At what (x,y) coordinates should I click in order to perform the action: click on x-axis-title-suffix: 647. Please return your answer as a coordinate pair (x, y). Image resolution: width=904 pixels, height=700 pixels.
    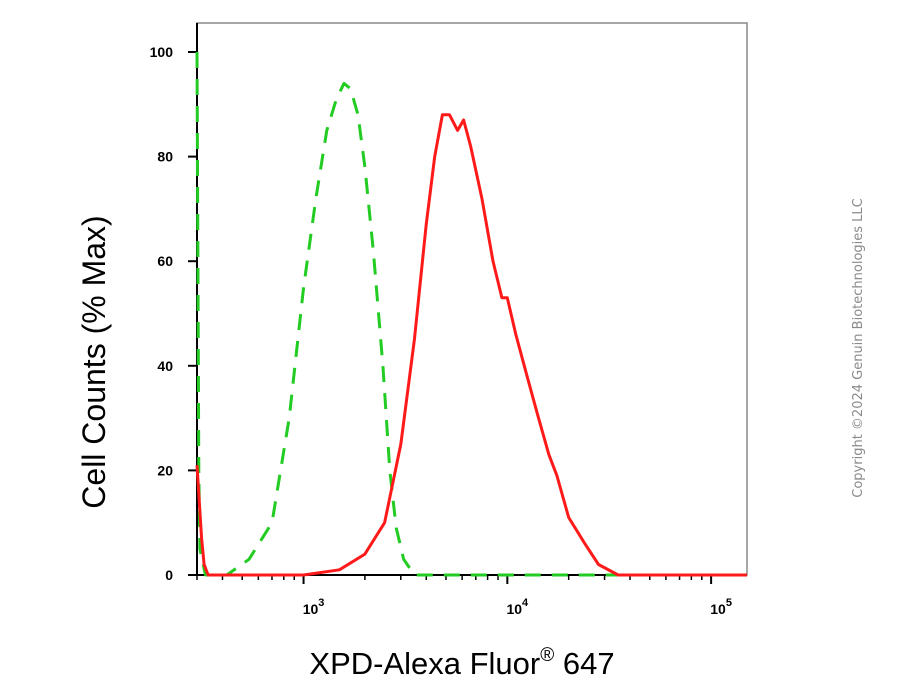
    Looking at the image, I should click on (584, 663).